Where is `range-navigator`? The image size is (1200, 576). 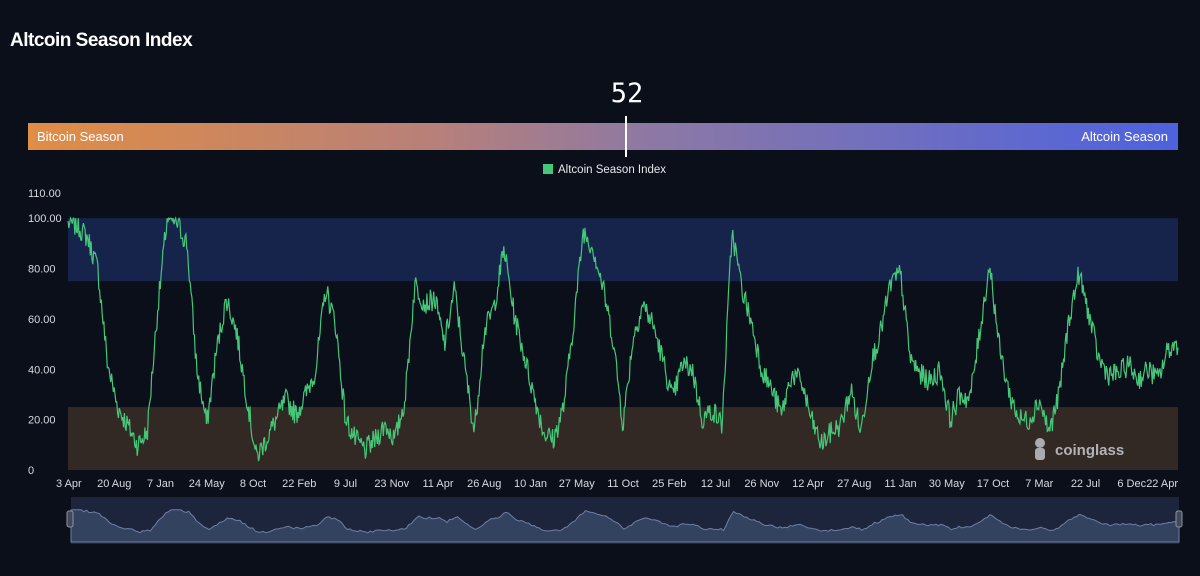 range-navigator is located at coordinates (624, 520).